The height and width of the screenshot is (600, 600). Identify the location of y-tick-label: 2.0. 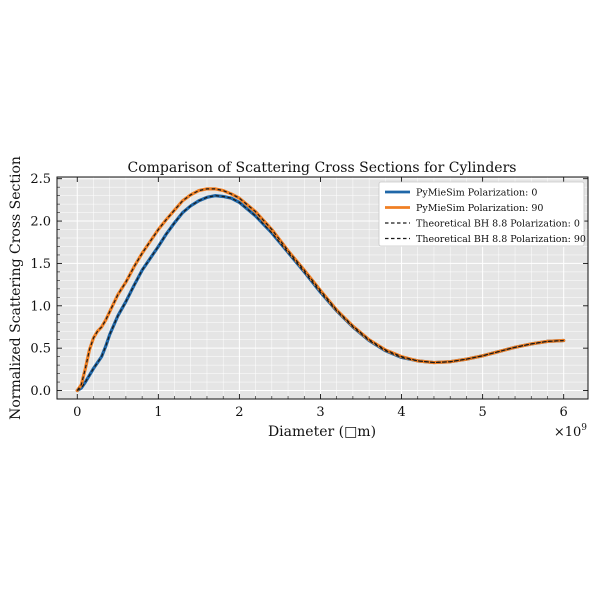
(40, 222).